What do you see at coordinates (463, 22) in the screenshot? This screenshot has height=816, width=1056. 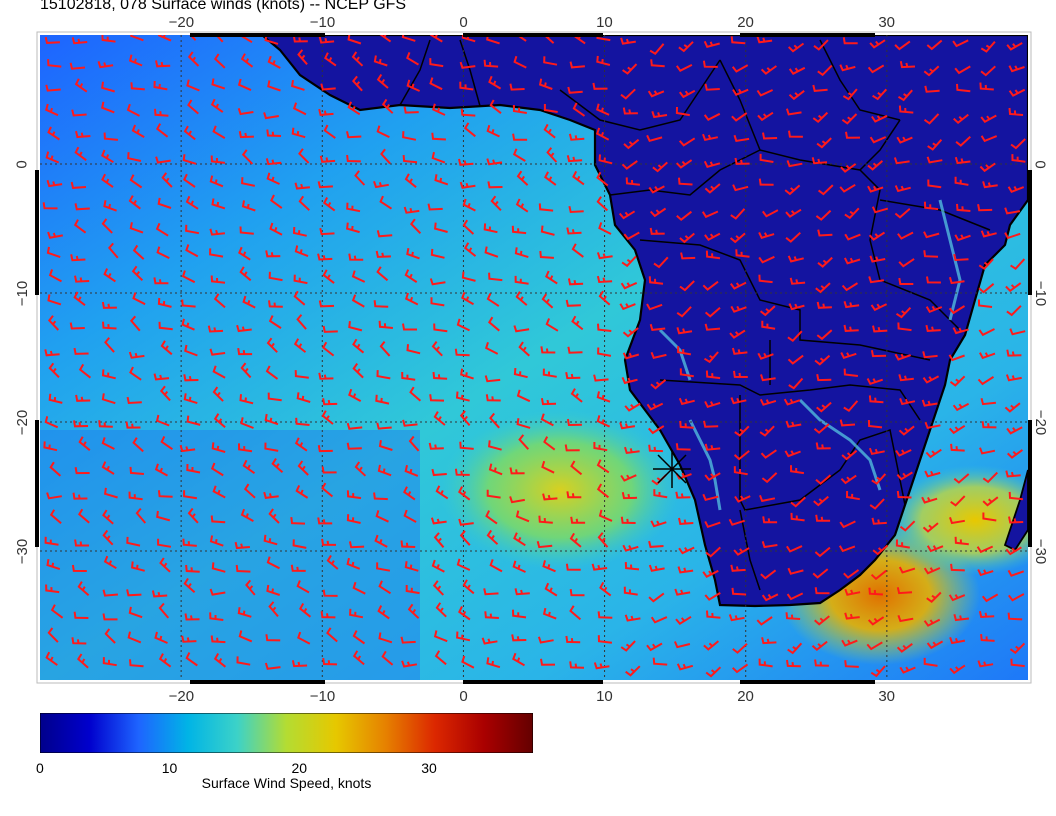 I see `lon-tick-top: 0` at bounding box center [463, 22].